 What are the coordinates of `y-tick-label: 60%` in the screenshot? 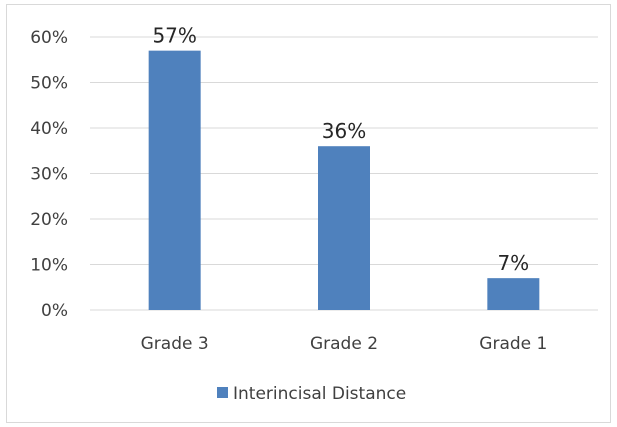 It's located at (49, 38).